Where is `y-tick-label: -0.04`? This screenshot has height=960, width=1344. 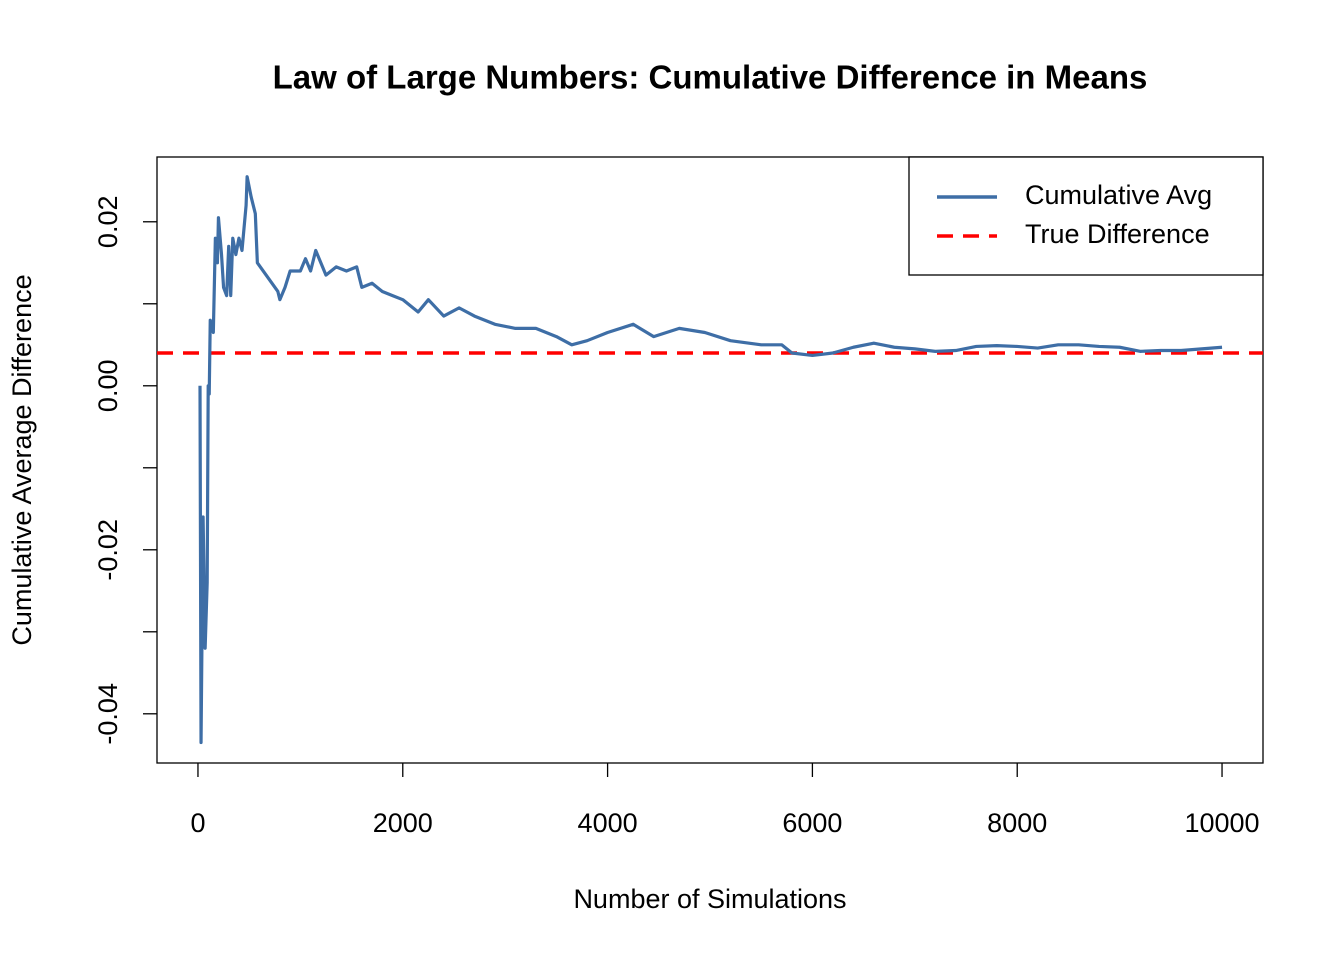
y-tick-label: -0.04 is located at coordinates (108, 714).